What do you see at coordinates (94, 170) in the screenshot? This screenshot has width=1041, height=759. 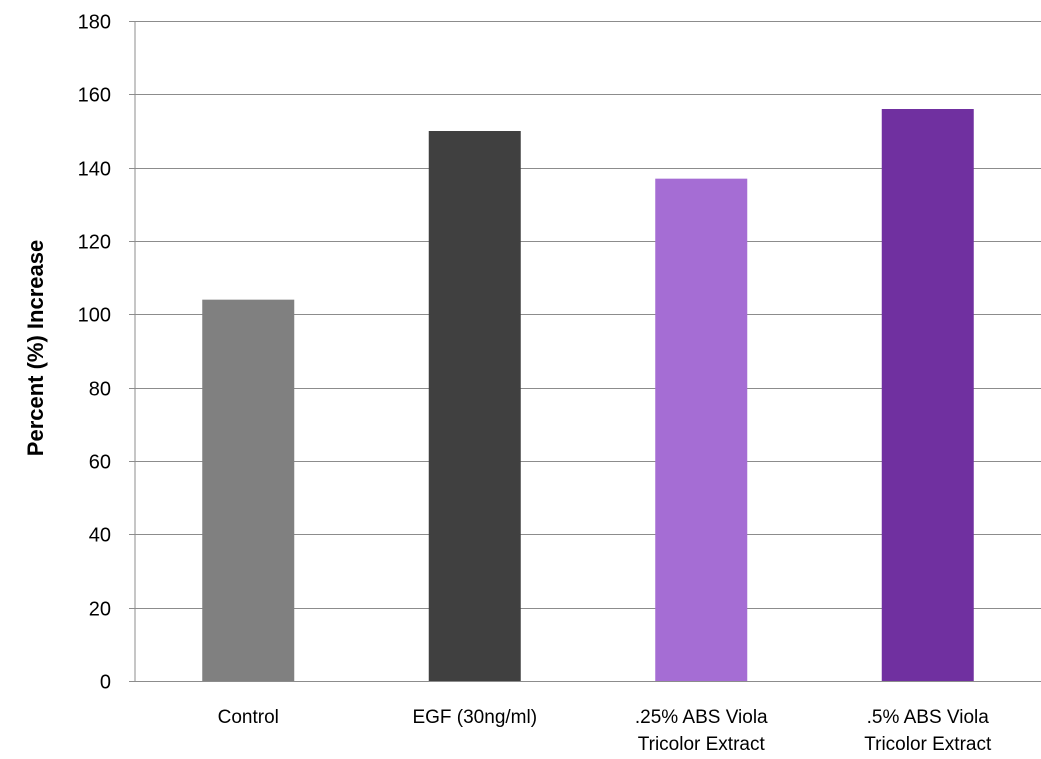 I see `y-tick-label: 140` at bounding box center [94, 170].